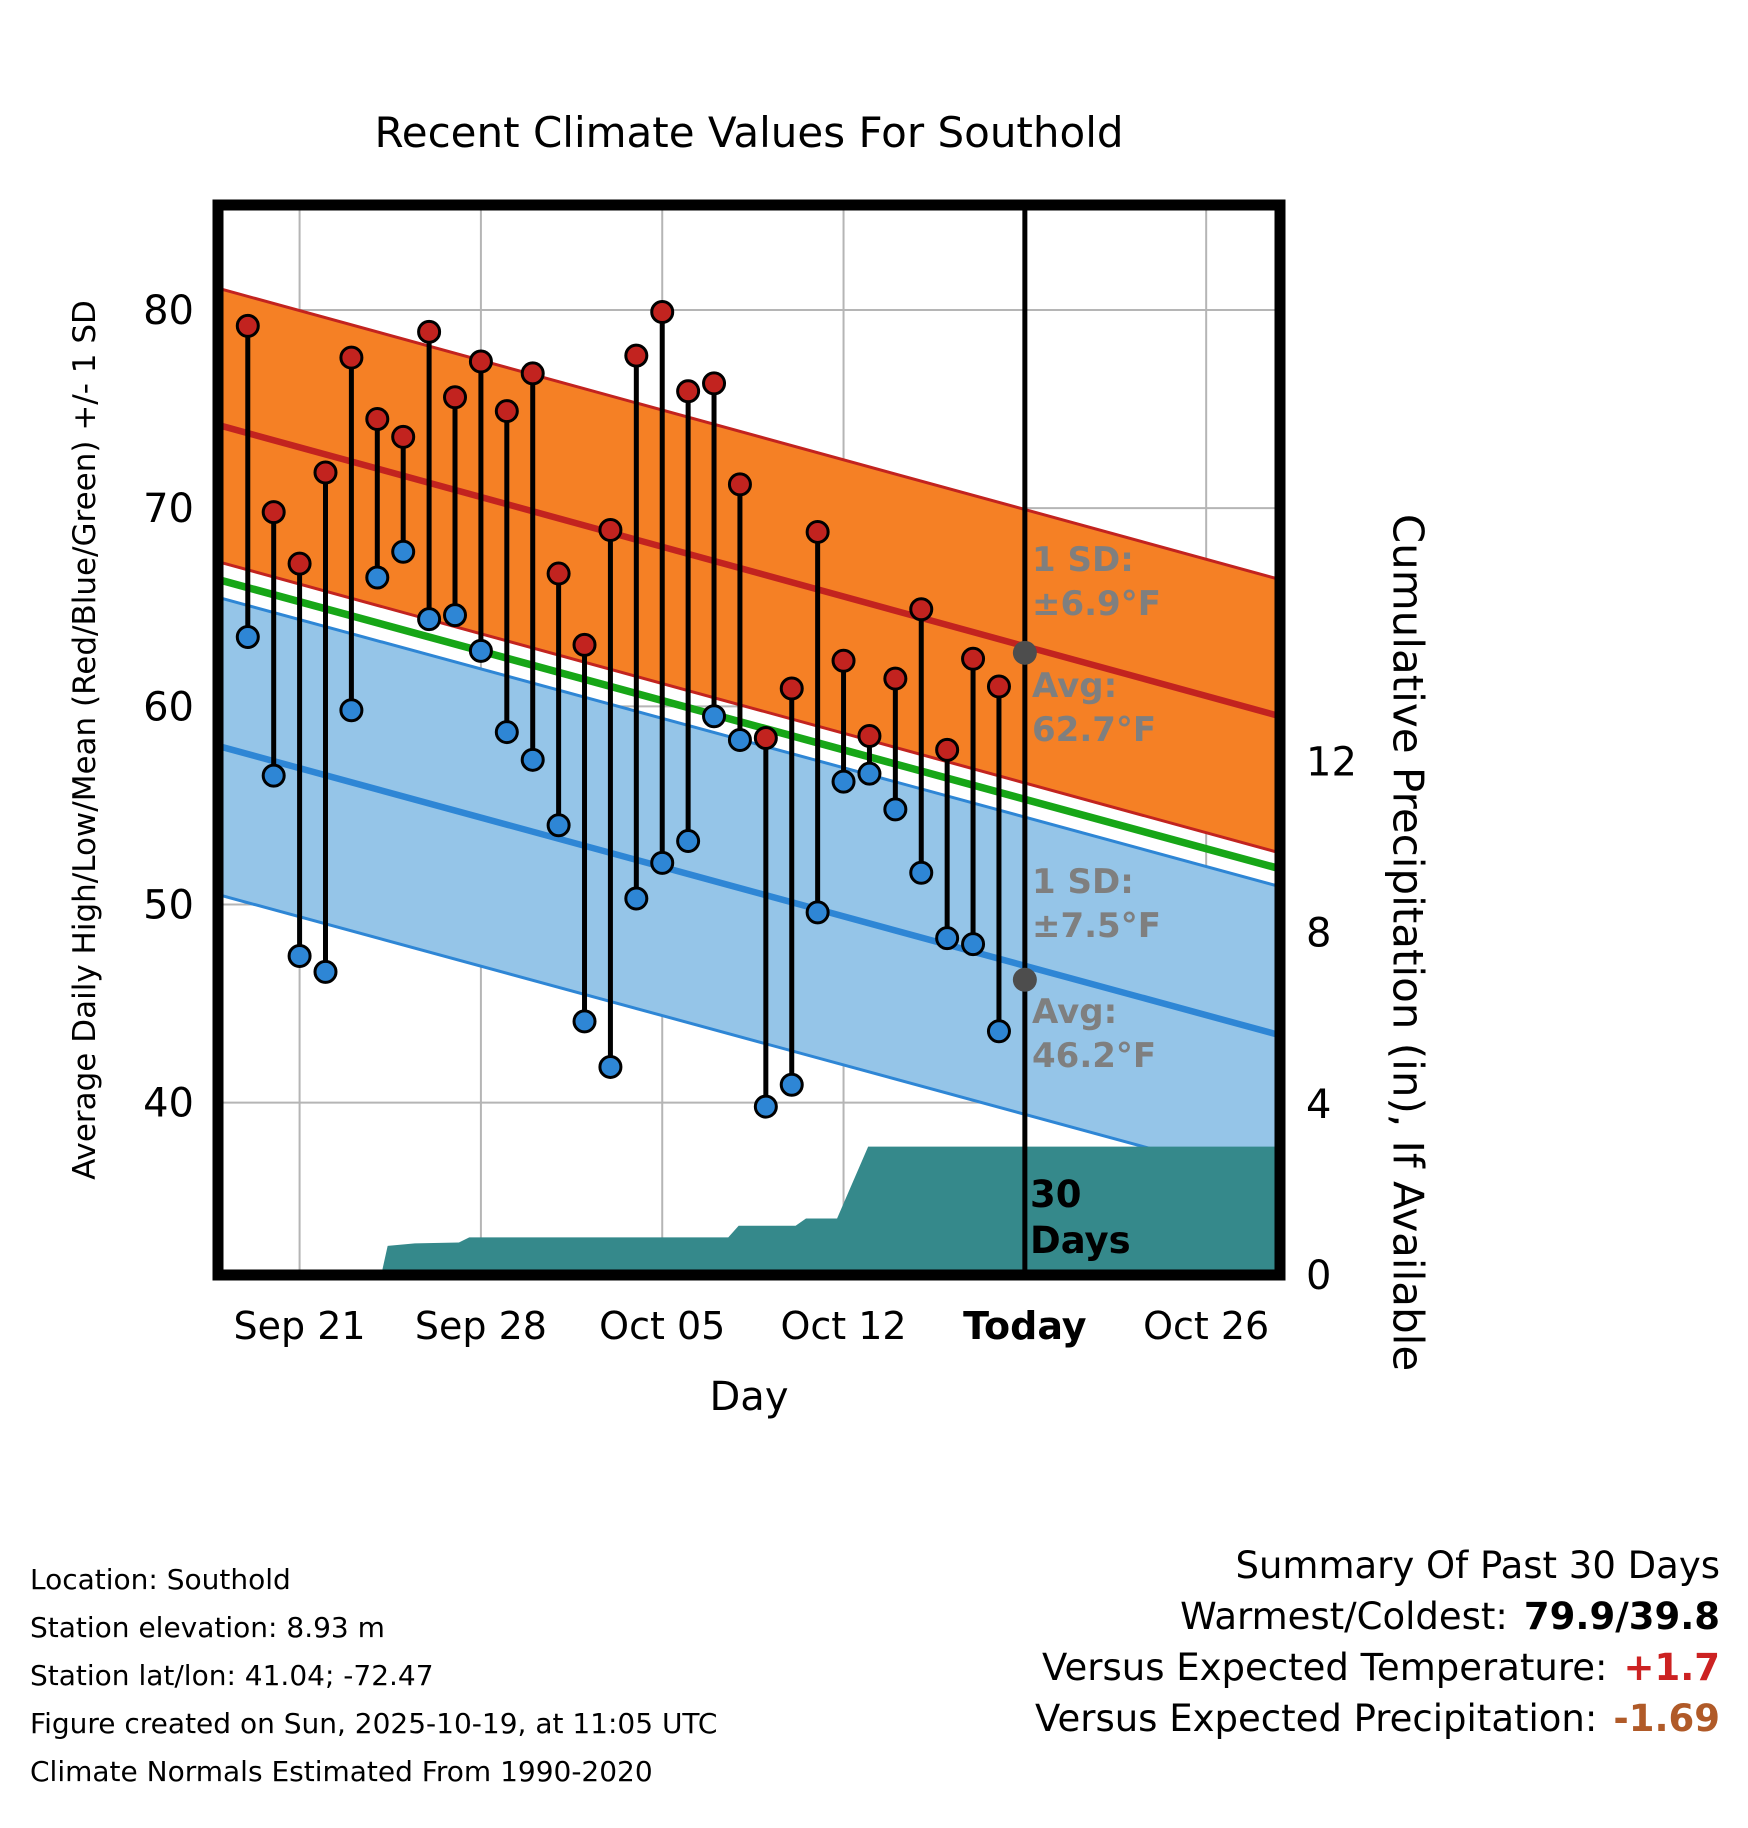 The height and width of the screenshot is (1828, 1748). Describe the element at coordinates (1318, 934) in the screenshot. I see `svg-text: 8` at that location.